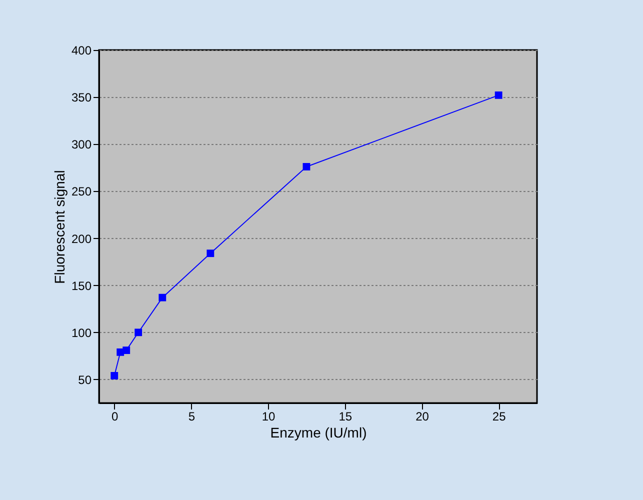  What do you see at coordinates (81, 333) in the screenshot?
I see `y-tick-label: 100` at bounding box center [81, 333].